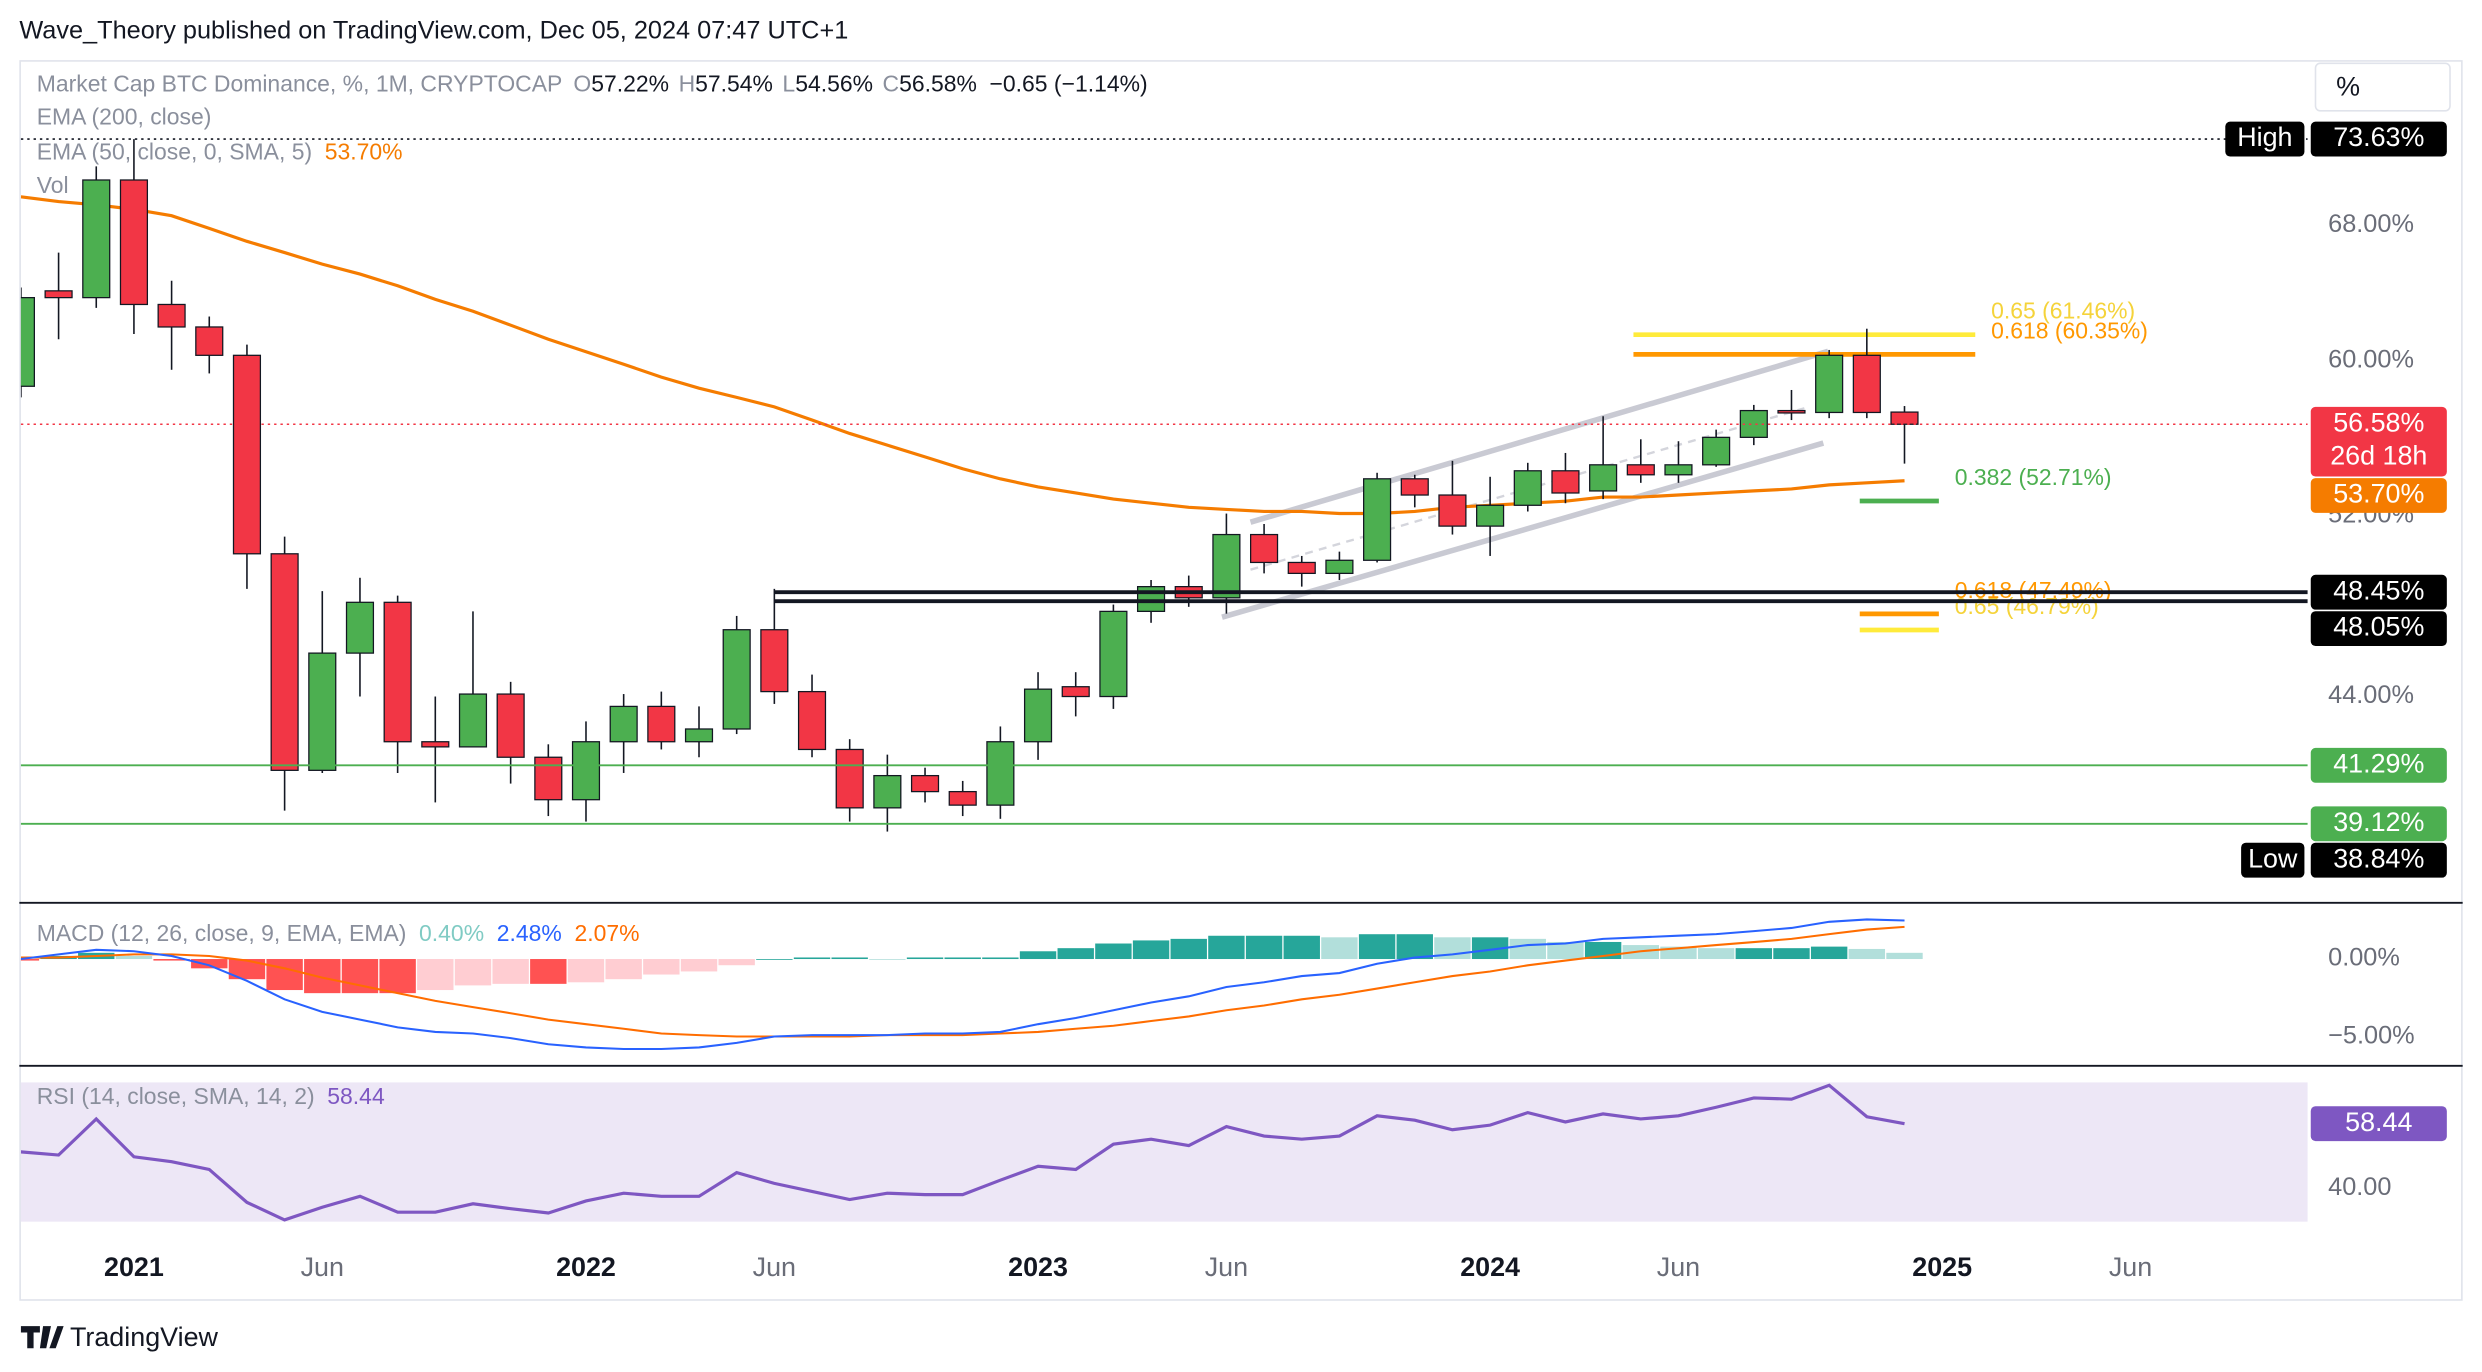 Image resolution: width=2482 pixels, height=1372 pixels. I want to click on y-tick-label: 40.00, so click(2359, 1187).